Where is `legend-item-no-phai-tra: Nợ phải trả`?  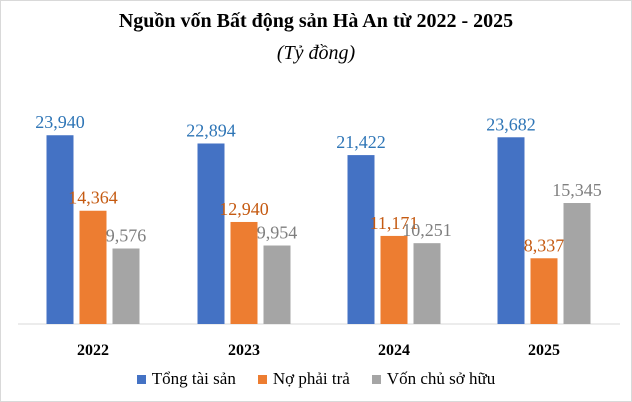
legend-item-no-phai-tra: Nợ phải trả is located at coordinates (303, 379).